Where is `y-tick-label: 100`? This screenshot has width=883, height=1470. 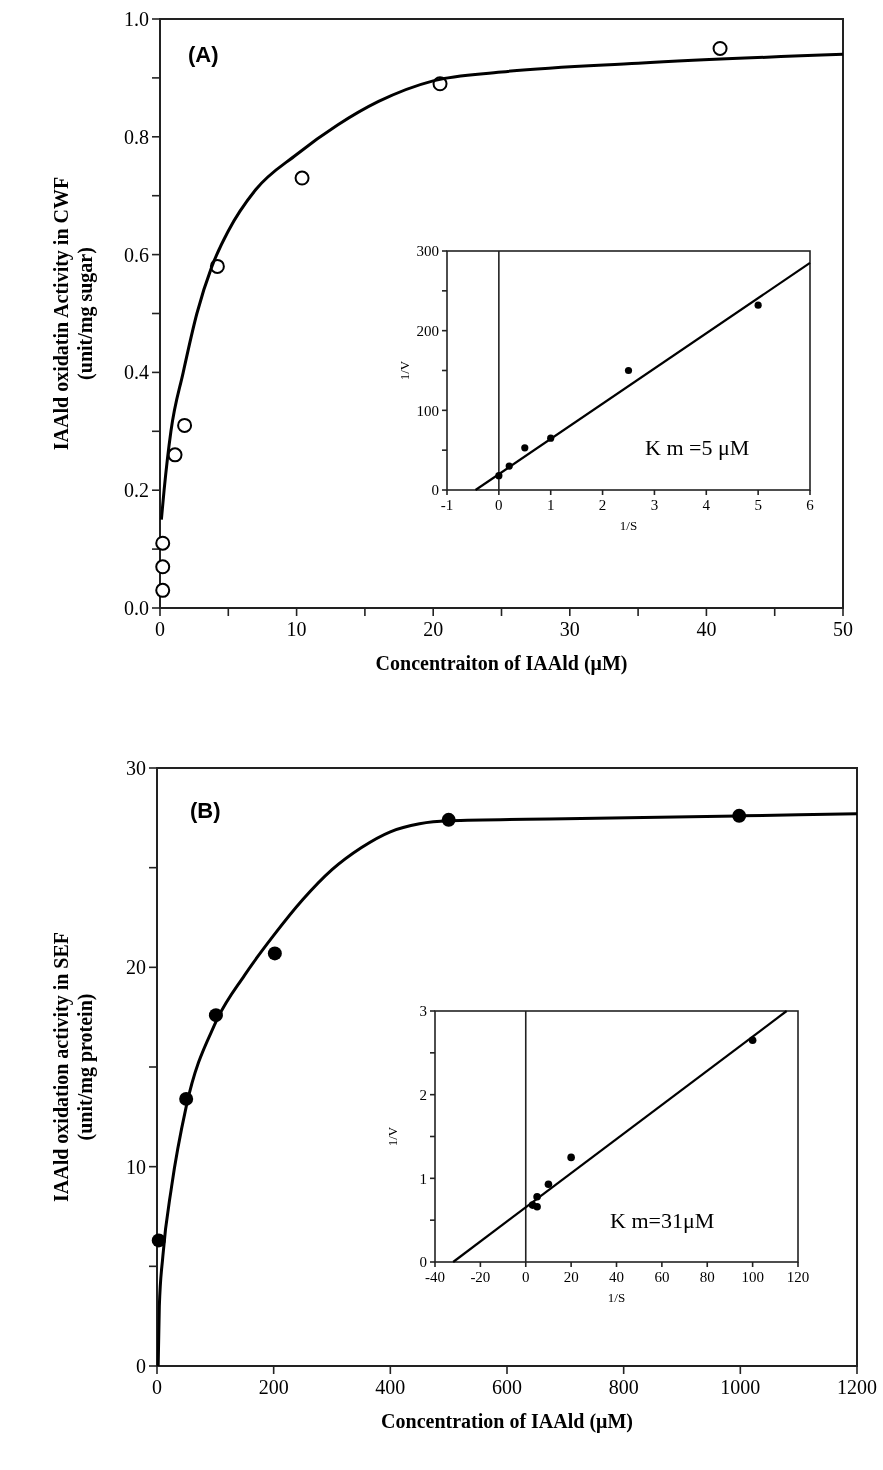
y-tick-label: 100 is located at coordinates (427, 410).